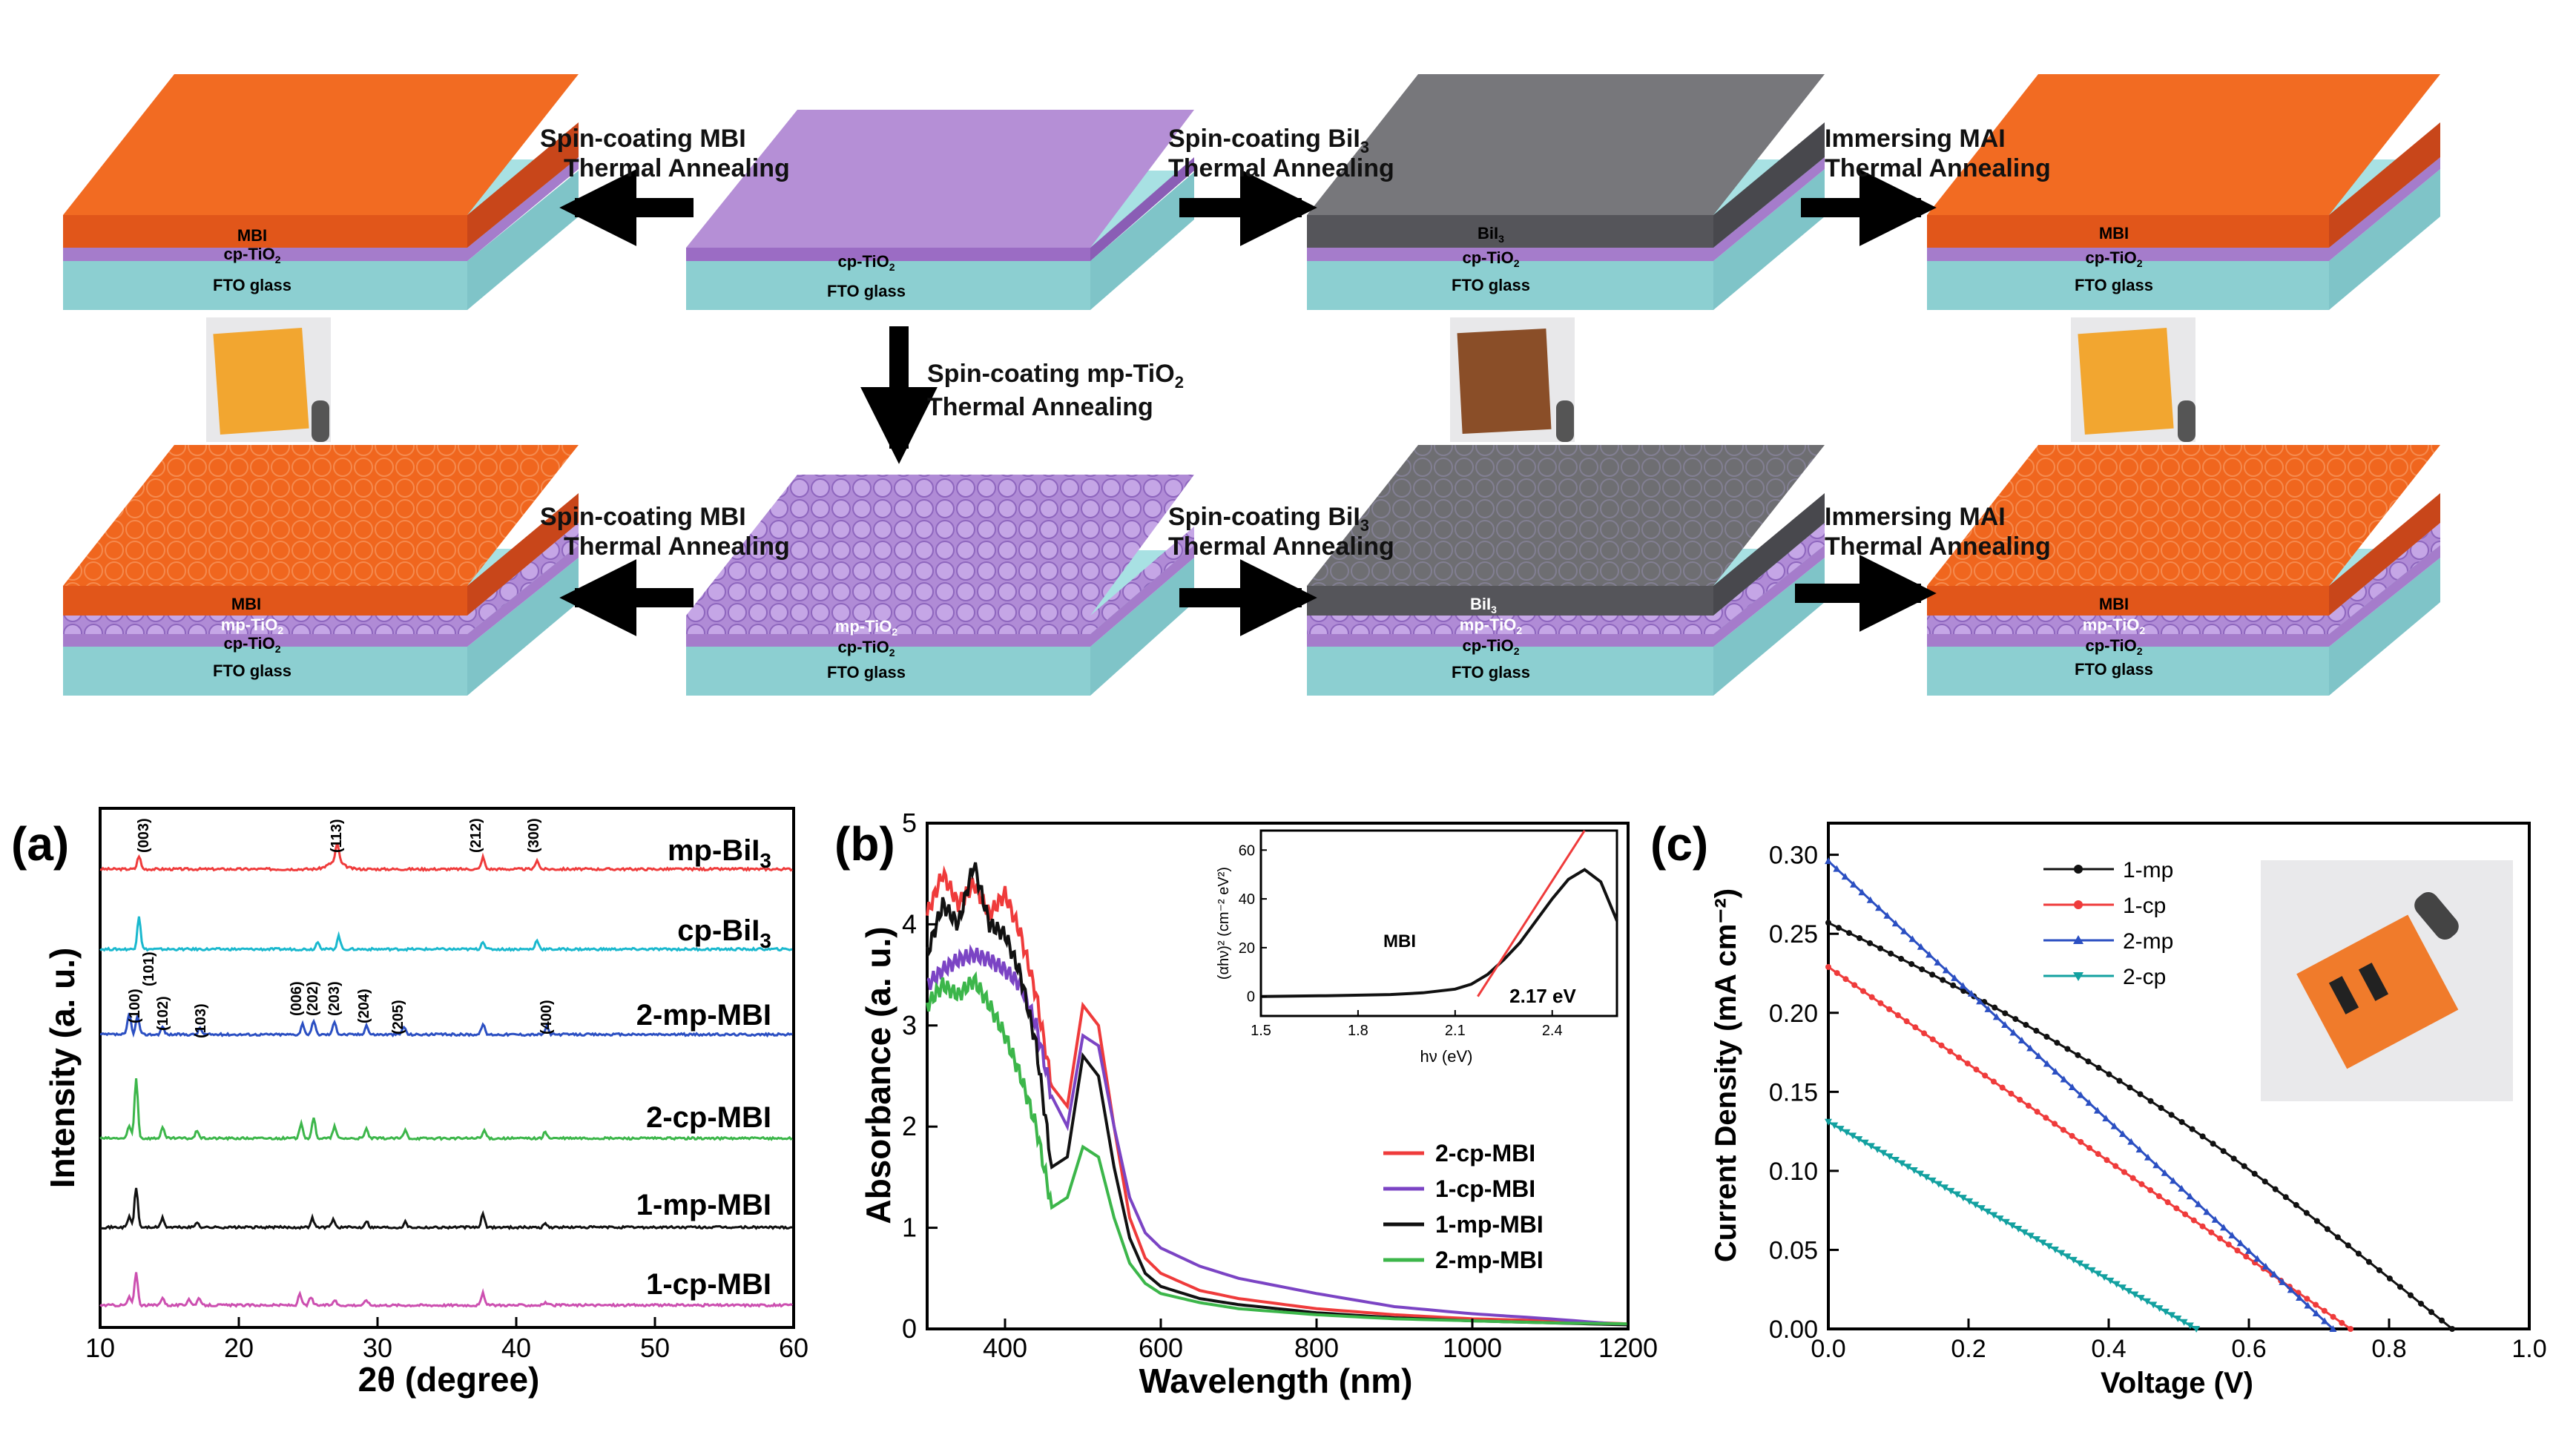 This screenshot has height=1432, width=2576. I want to click on legend-marker-2-mp, so click(2078, 939).